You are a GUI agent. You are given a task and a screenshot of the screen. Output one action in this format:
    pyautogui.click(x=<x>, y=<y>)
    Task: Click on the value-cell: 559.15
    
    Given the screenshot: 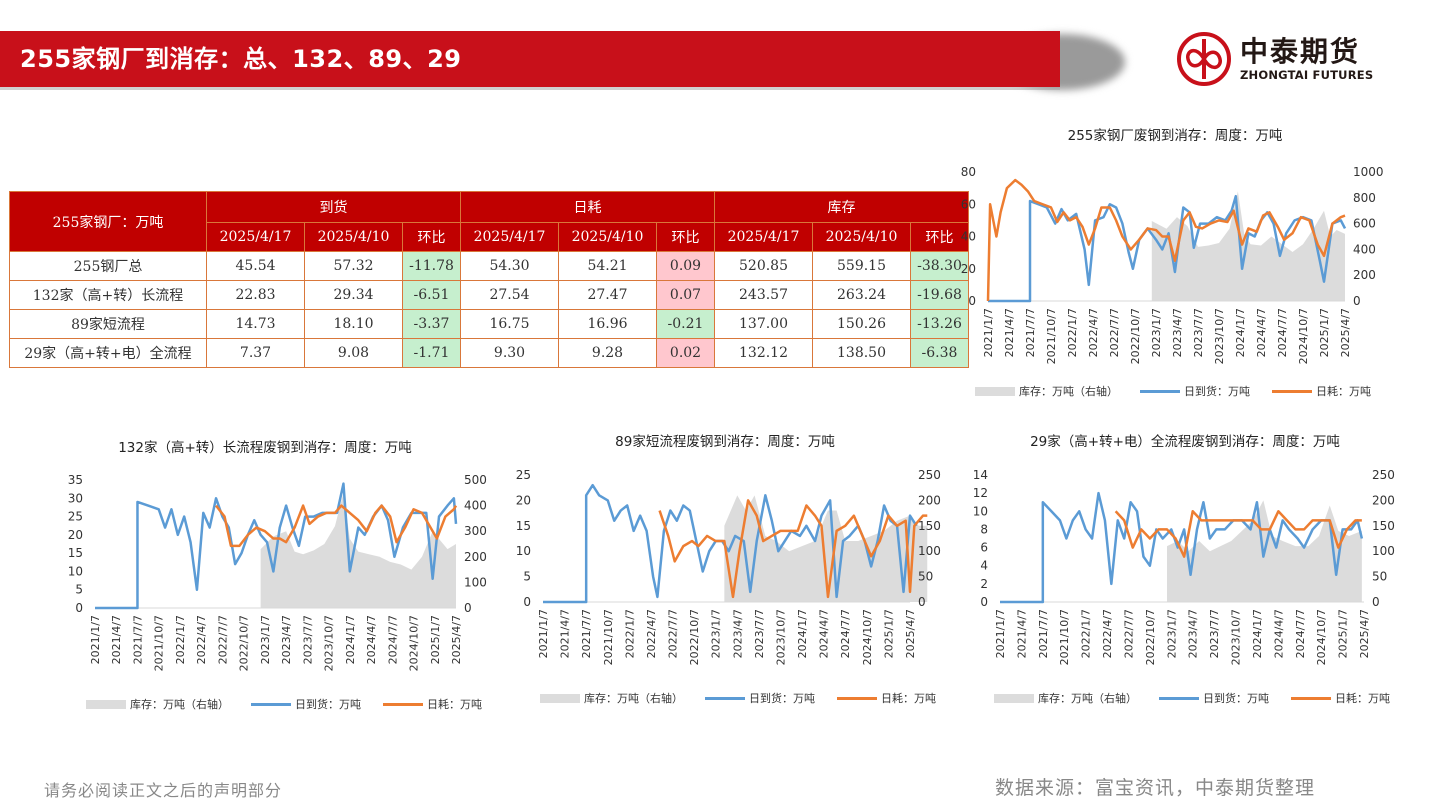 What is the action you would take?
    pyautogui.click(x=861, y=266)
    